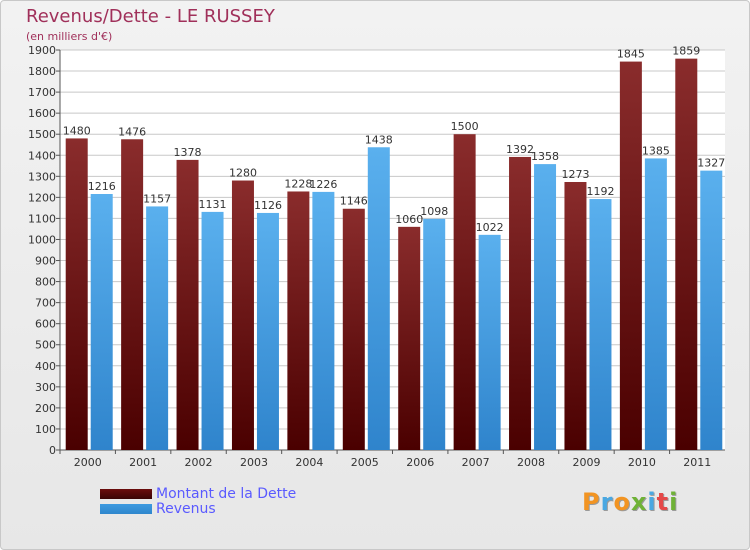 This screenshot has height=550, width=750. Describe the element at coordinates (655, 304) in the screenshot. I see `bar-revenus-2010` at that location.